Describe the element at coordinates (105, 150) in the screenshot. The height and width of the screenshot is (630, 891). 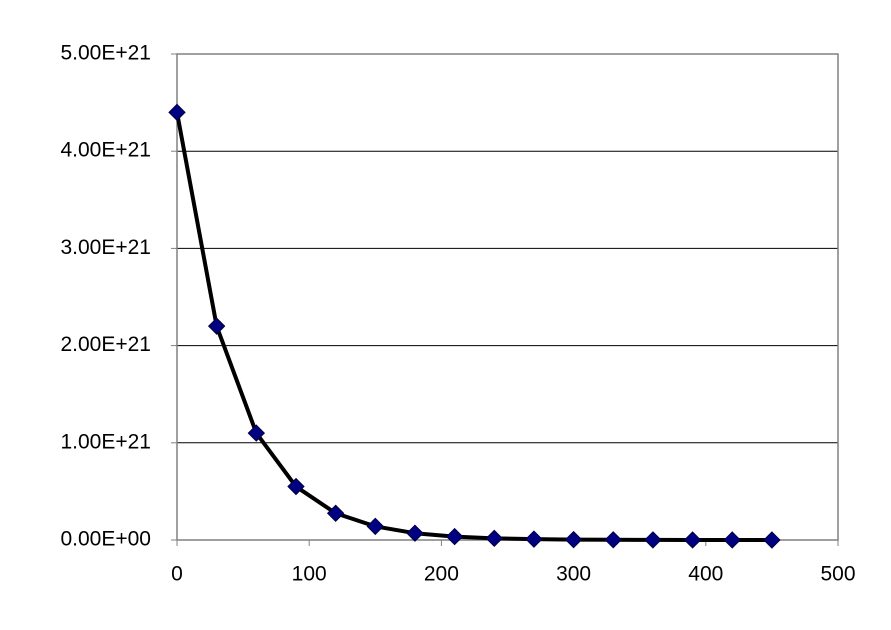
I see `y-tick-label: 4.00E+21` at that location.